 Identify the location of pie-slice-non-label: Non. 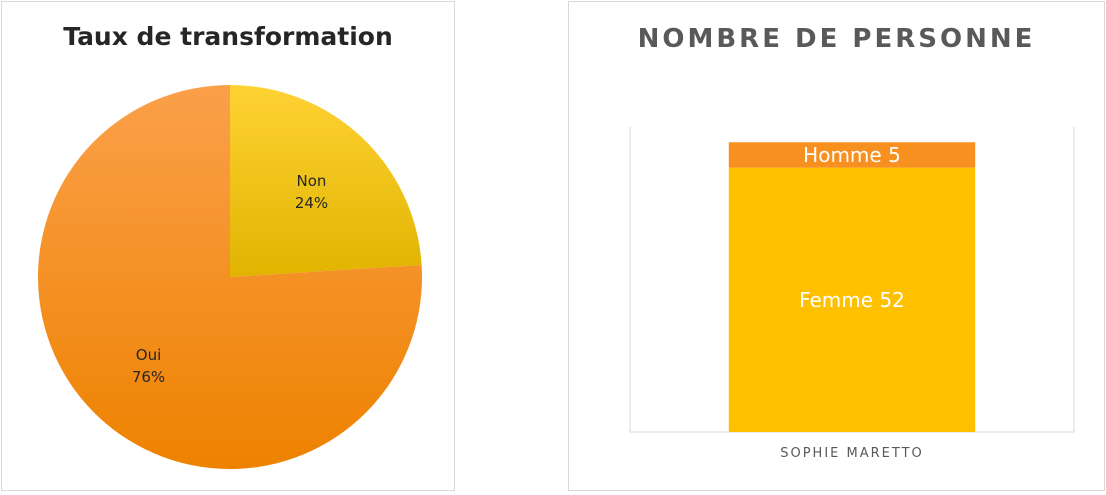
(312, 181).